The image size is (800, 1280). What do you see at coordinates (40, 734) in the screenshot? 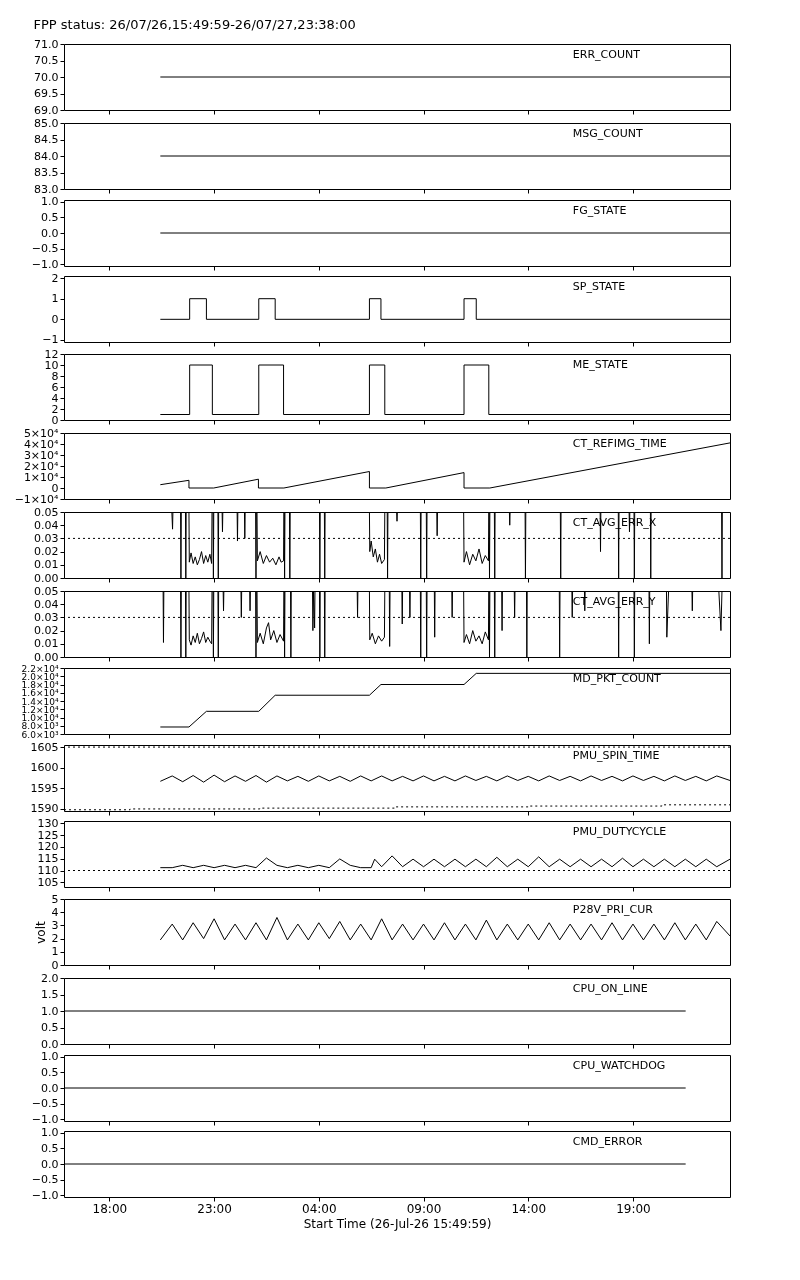
I see `y-tick-label: 6.0×10³` at bounding box center [40, 734].